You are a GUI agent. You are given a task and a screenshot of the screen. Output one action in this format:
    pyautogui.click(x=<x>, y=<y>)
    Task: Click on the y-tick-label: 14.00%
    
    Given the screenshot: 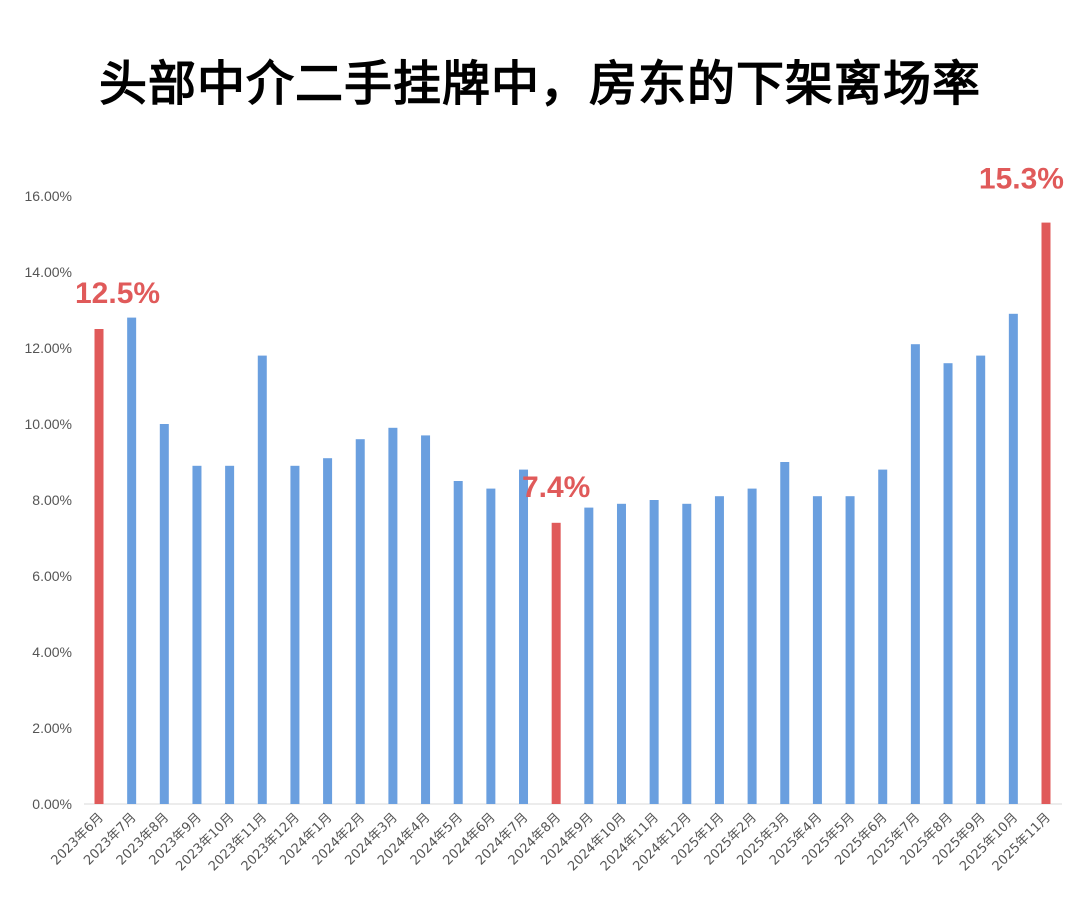 What is the action you would take?
    pyautogui.click(x=48, y=272)
    